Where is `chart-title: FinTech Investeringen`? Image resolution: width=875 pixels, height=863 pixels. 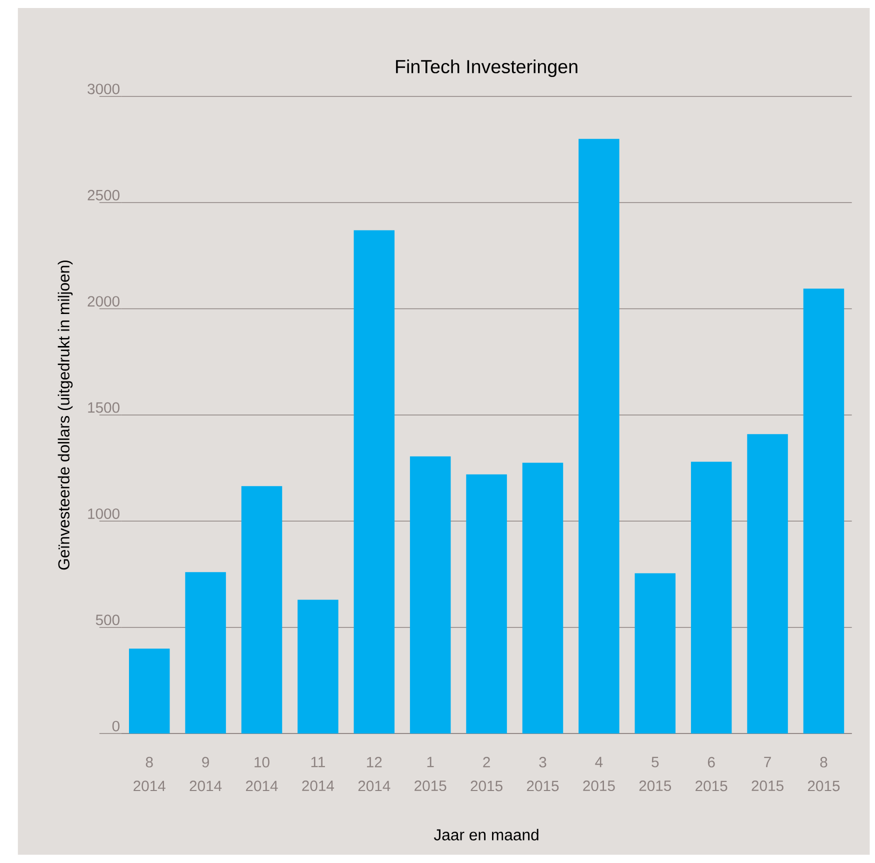 chart-title: FinTech Investeringen is located at coordinates (487, 69).